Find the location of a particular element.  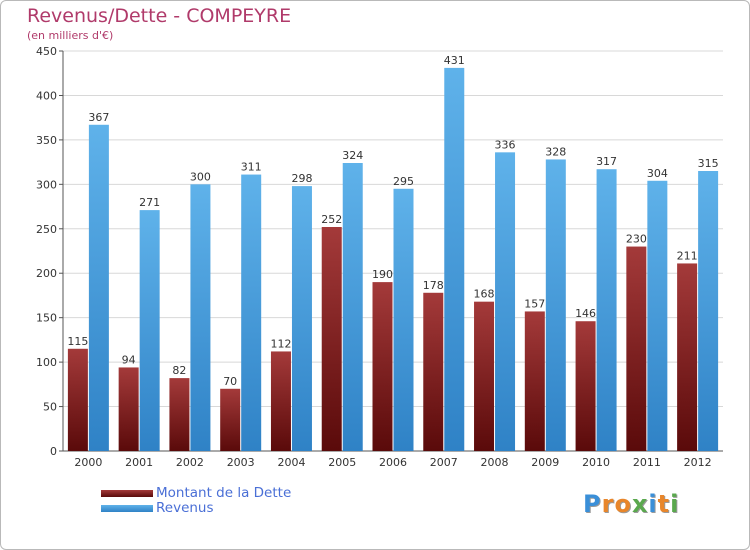

y-tick-label: 400 is located at coordinates (46, 95).